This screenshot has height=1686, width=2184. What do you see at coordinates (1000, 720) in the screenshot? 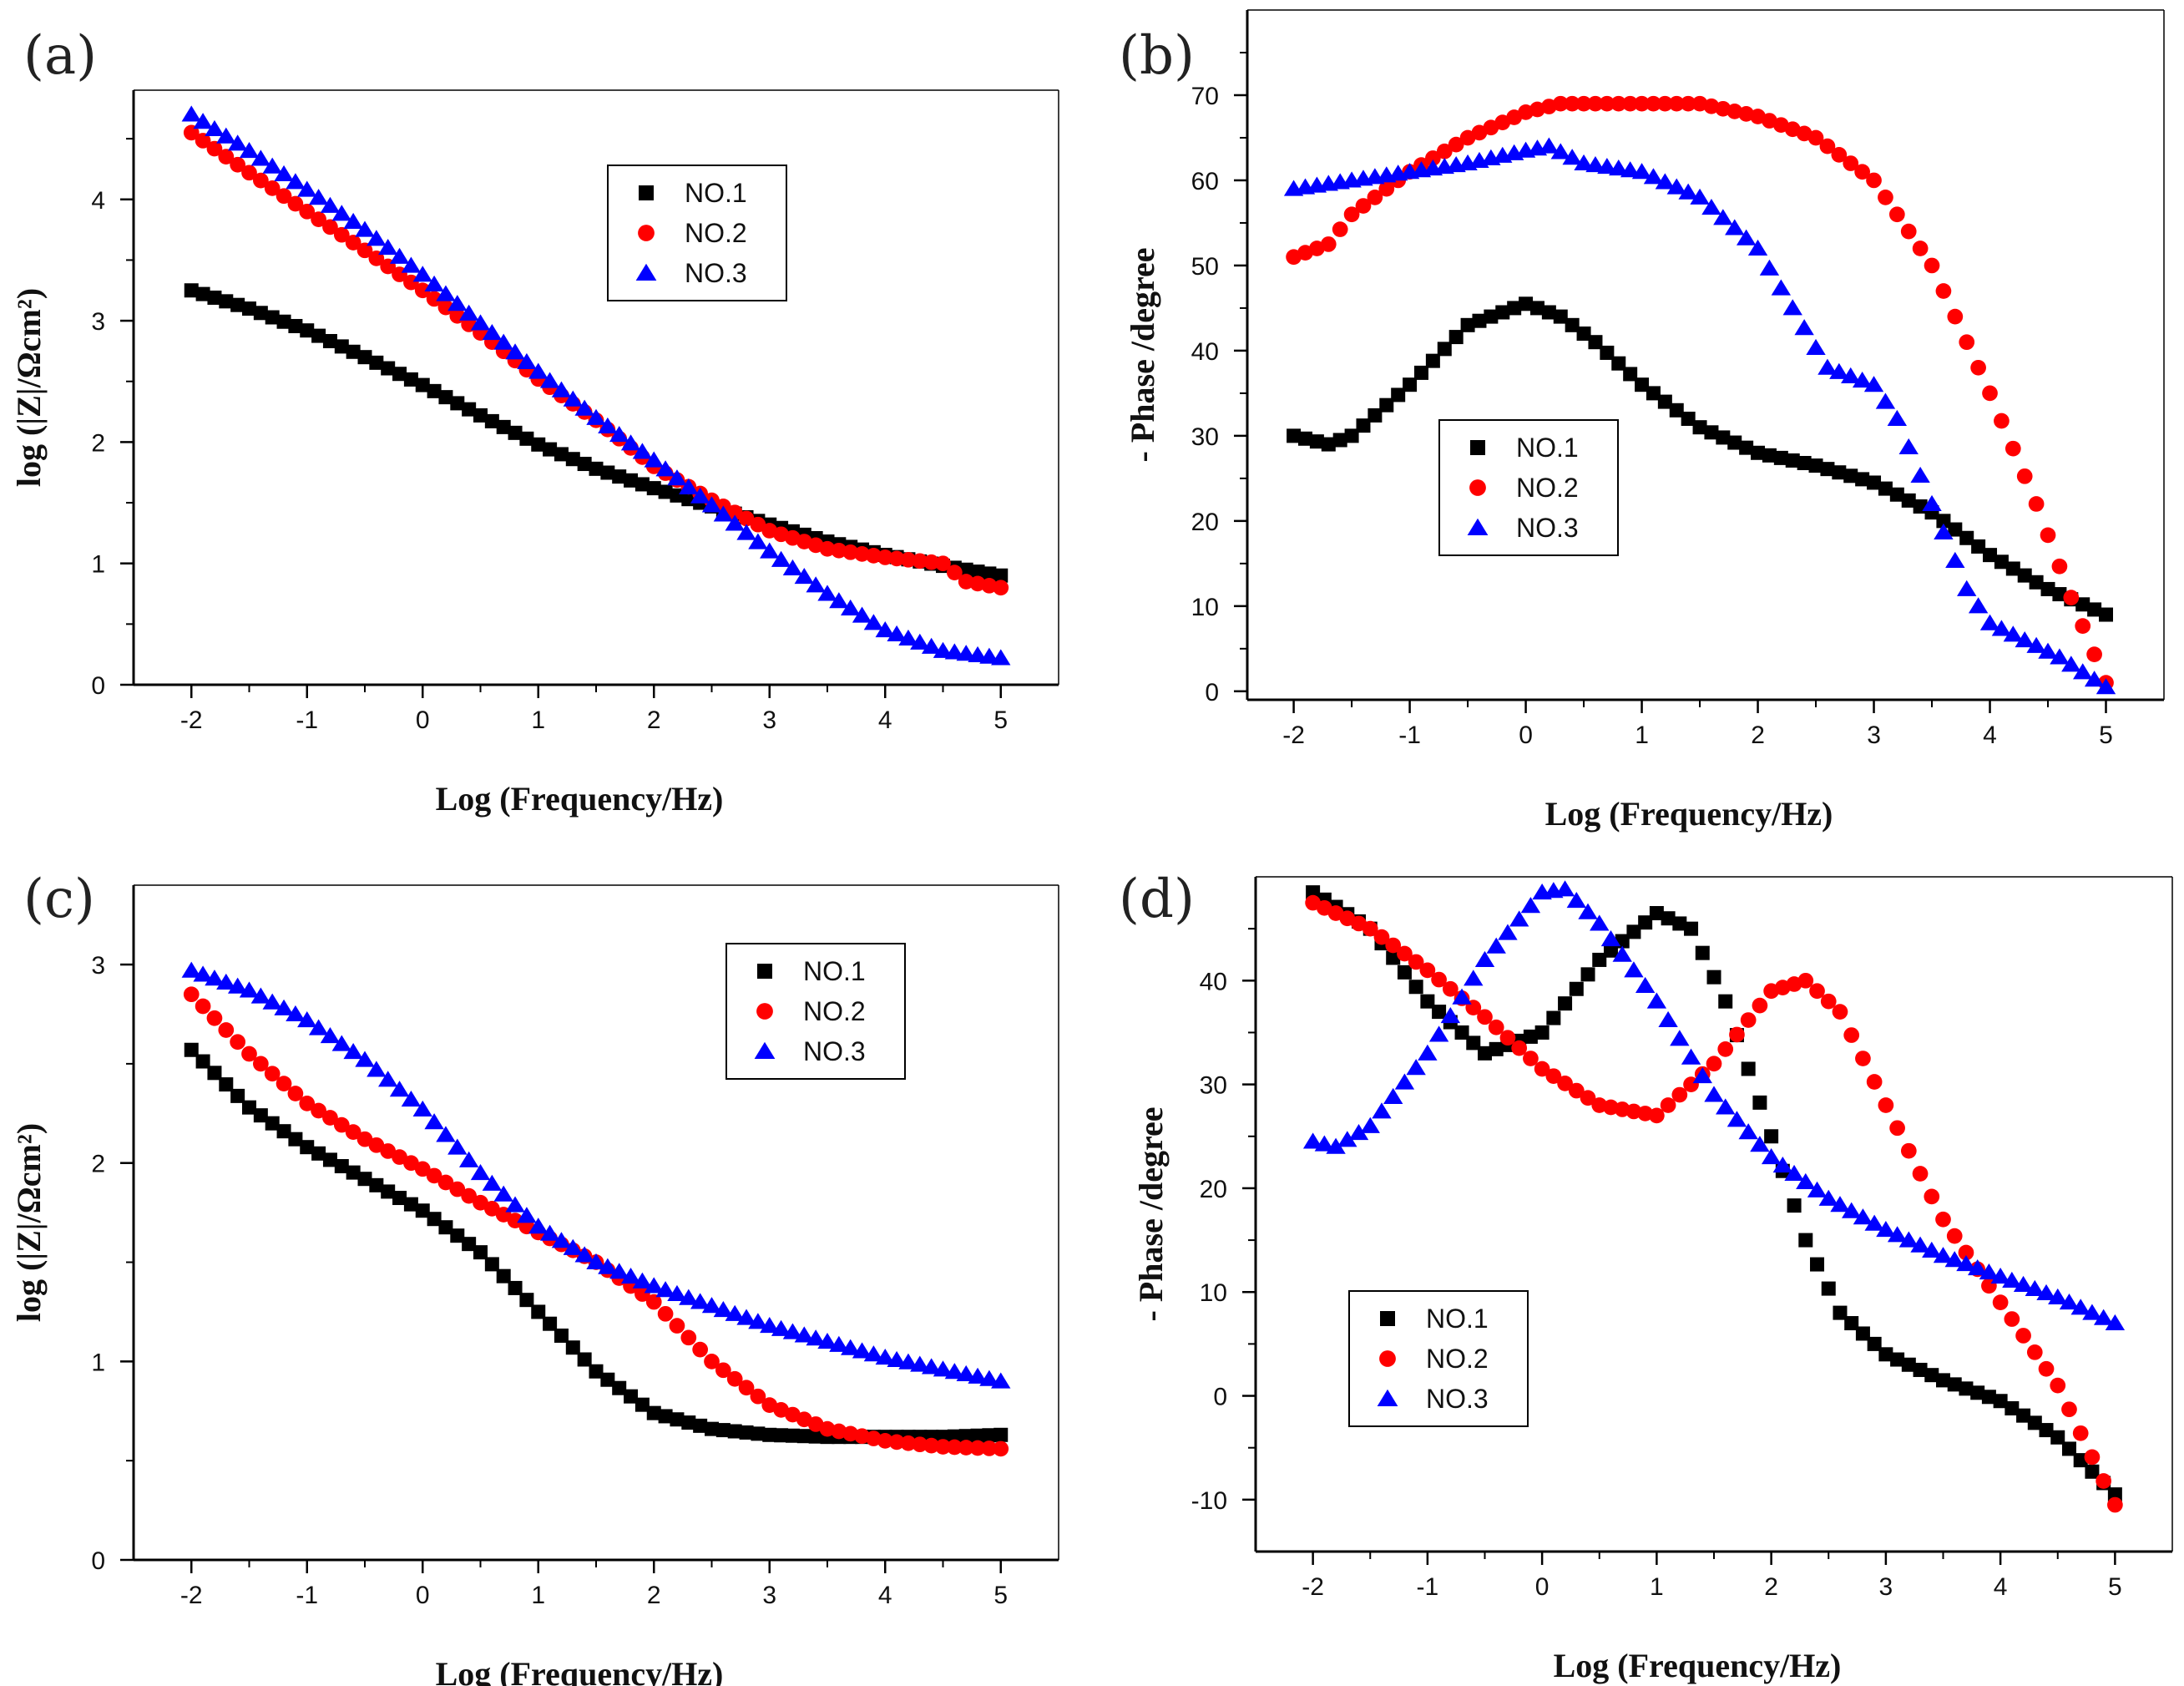
I see `x-tick-label: 5` at bounding box center [1000, 720].